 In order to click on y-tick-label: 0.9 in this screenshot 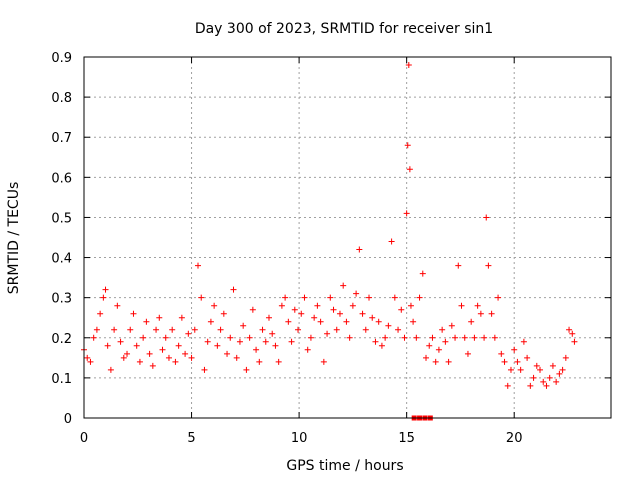, I will do `click(61, 58)`.